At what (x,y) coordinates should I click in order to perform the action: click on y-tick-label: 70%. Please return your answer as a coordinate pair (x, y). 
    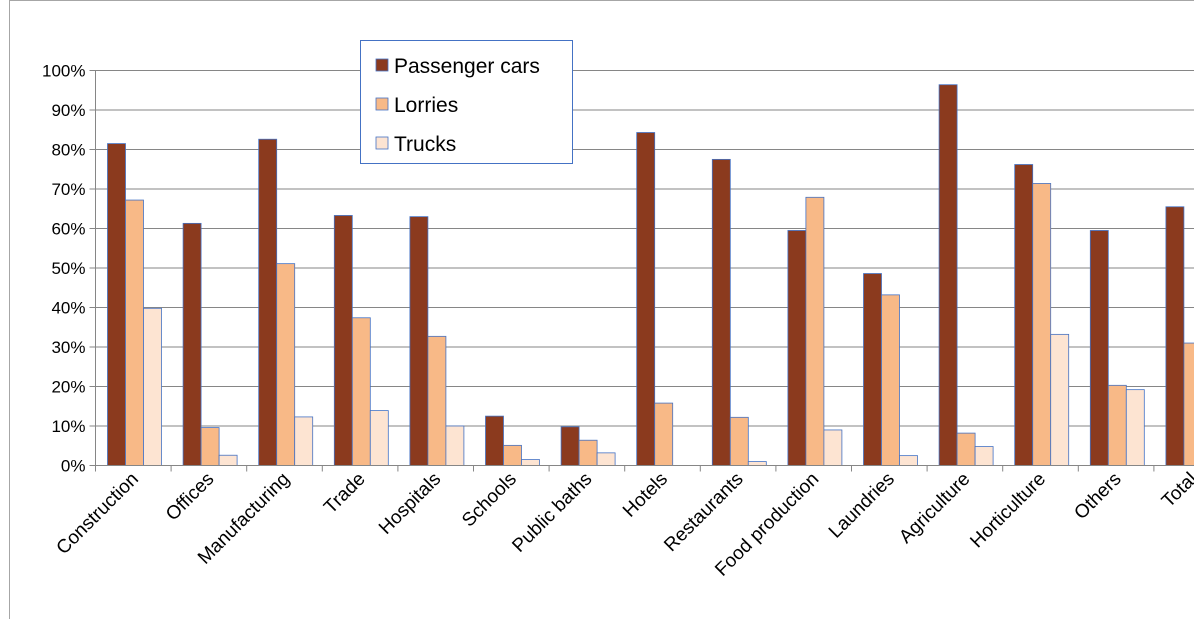
    Looking at the image, I should click on (68, 189).